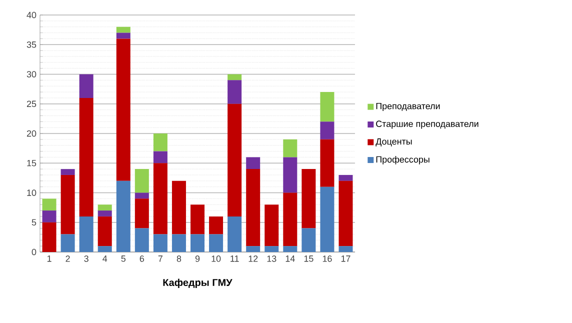  What do you see at coordinates (31, 133) in the screenshot?
I see `y-tick-label: 20` at bounding box center [31, 133].